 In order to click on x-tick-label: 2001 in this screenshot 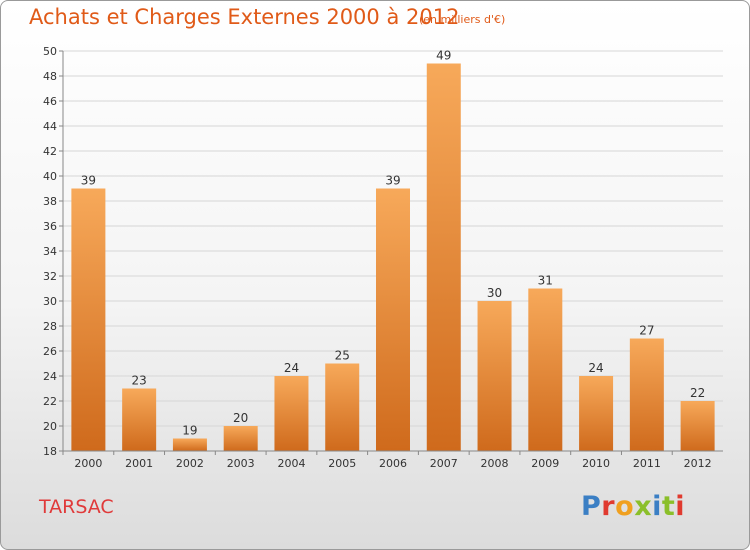, I will do `click(139, 463)`.